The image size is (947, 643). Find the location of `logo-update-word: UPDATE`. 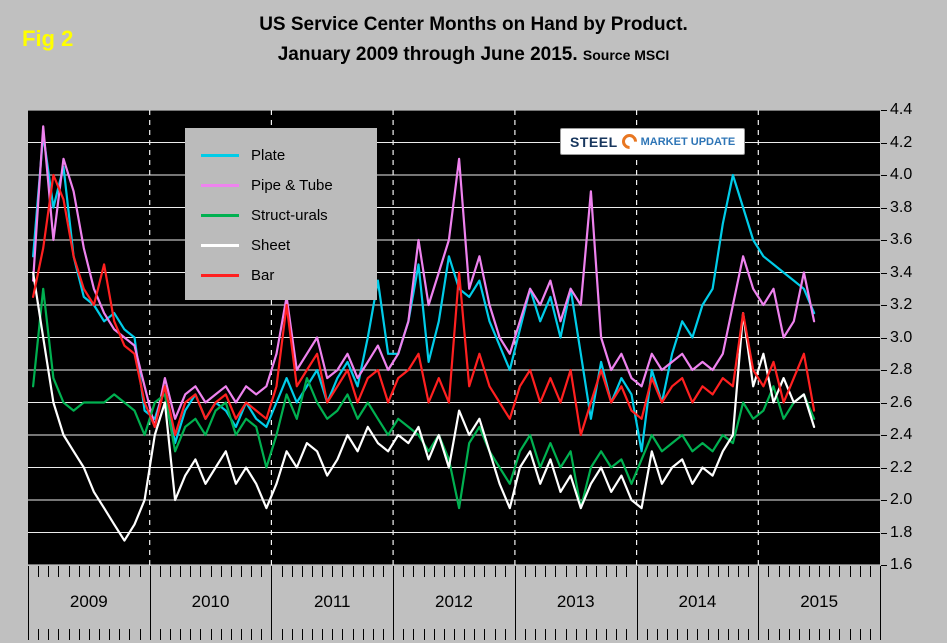

logo-update-word: UPDATE is located at coordinates (713, 141).